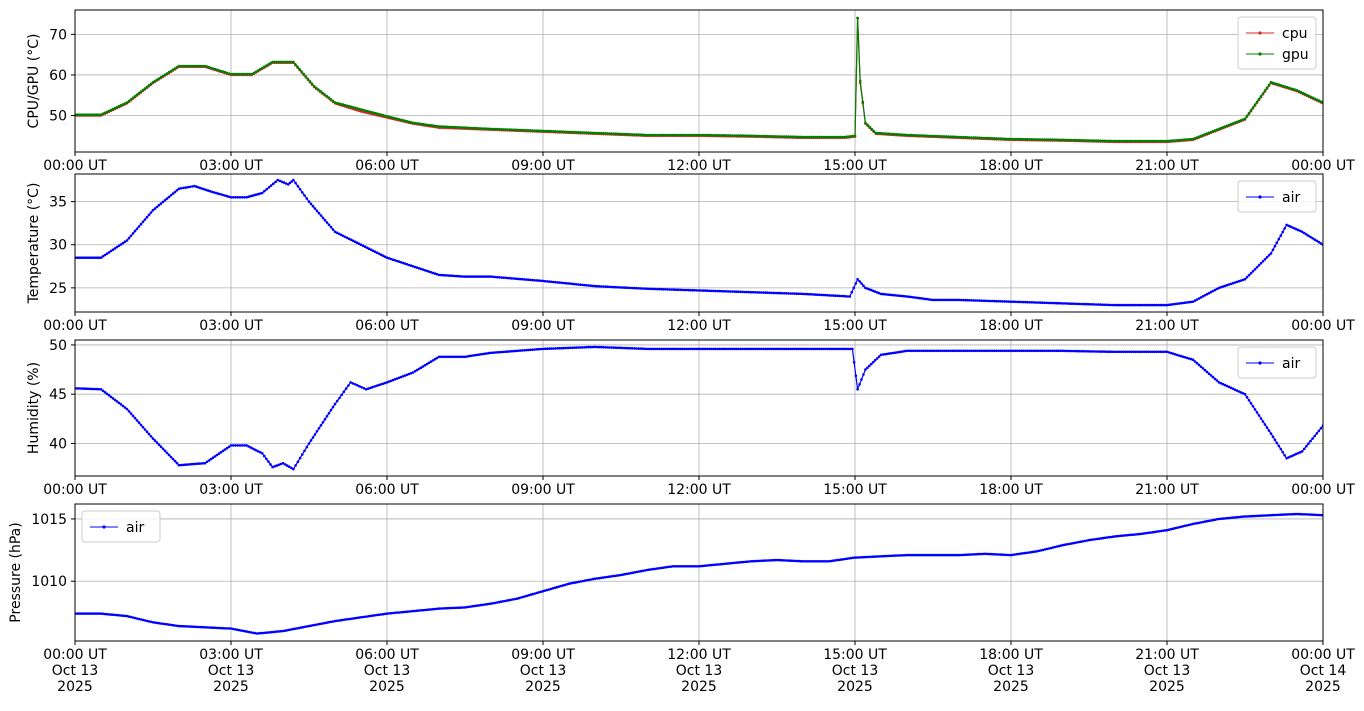  Describe the element at coordinates (1323, 687) in the screenshot. I see `x-tick-label: 2025` at that location.